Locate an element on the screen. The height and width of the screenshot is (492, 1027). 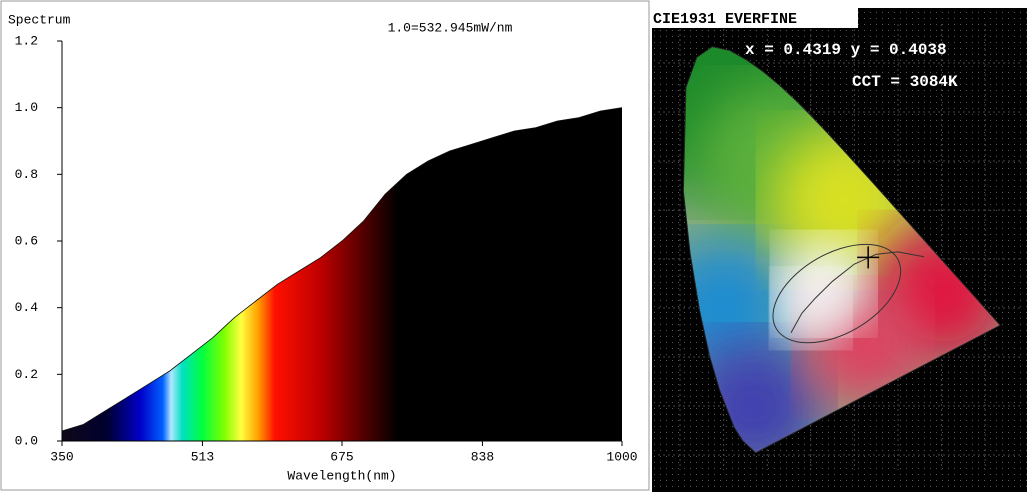
cie-title: CIE1931 EVERFINE is located at coordinates (725, 19).